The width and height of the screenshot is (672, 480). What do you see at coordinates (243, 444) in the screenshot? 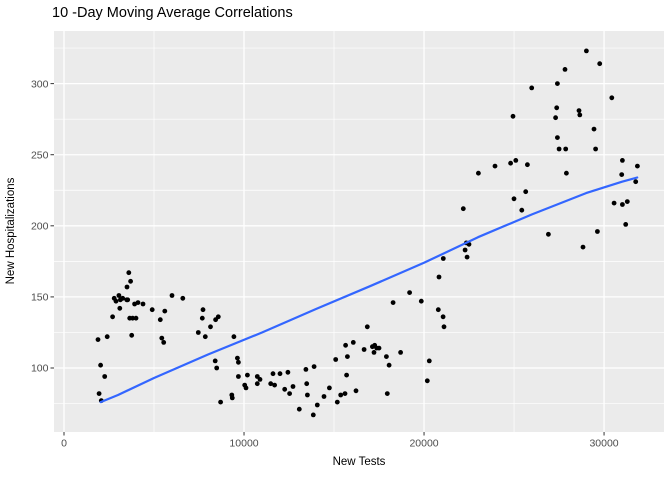
I see `x-tick-label: 10000` at bounding box center [243, 444].